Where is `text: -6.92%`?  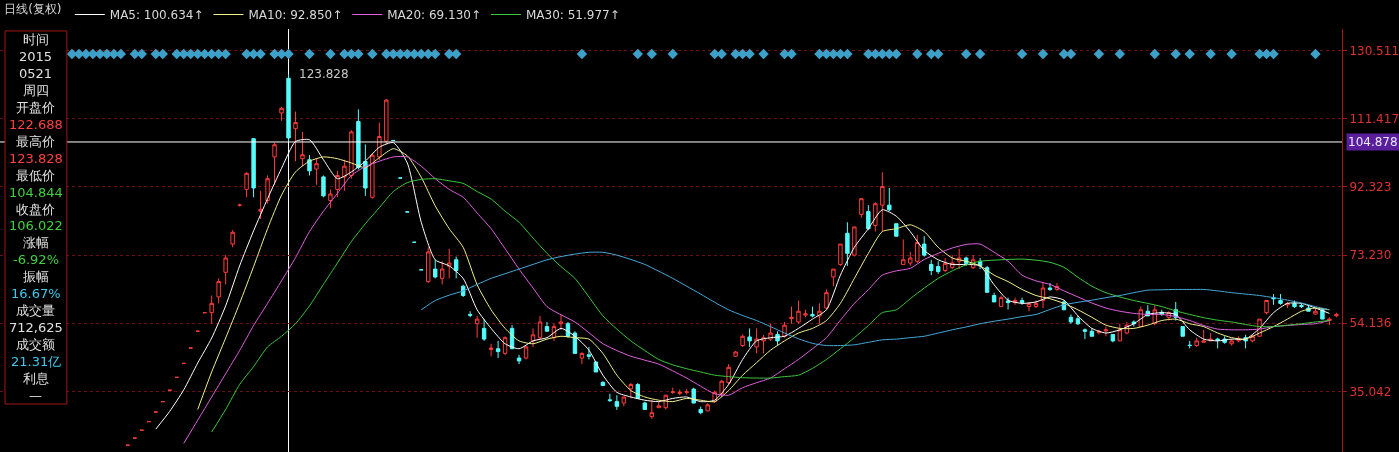
text: -6.92% is located at coordinates (36, 259).